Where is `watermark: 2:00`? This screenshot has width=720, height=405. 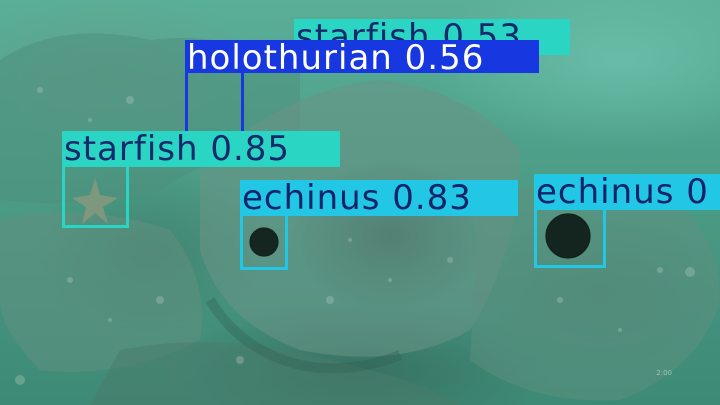 watermark: 2:00 is located at coordinates (664, 373).